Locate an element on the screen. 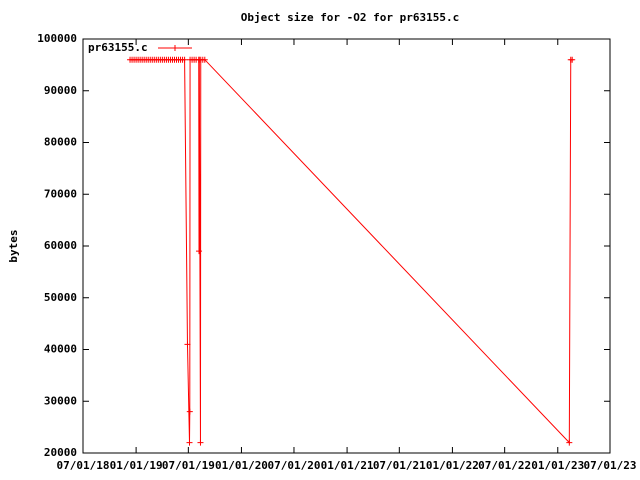 The width and height of the screenshot is (640, 480). y-tick-label: 80000 is located at coordinates (60, 142).